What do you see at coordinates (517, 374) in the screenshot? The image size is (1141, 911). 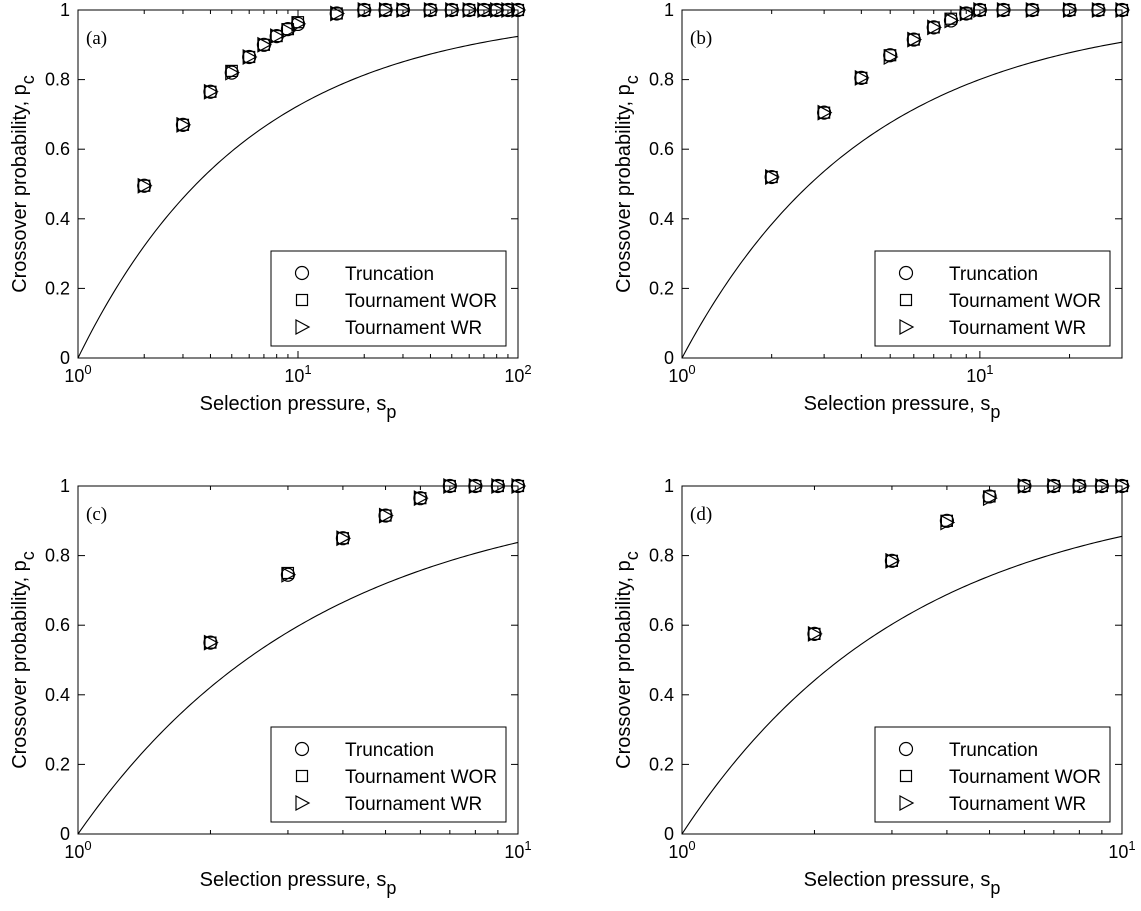 I see `x-tick-label: 10²` at bounding box center [517, 374].